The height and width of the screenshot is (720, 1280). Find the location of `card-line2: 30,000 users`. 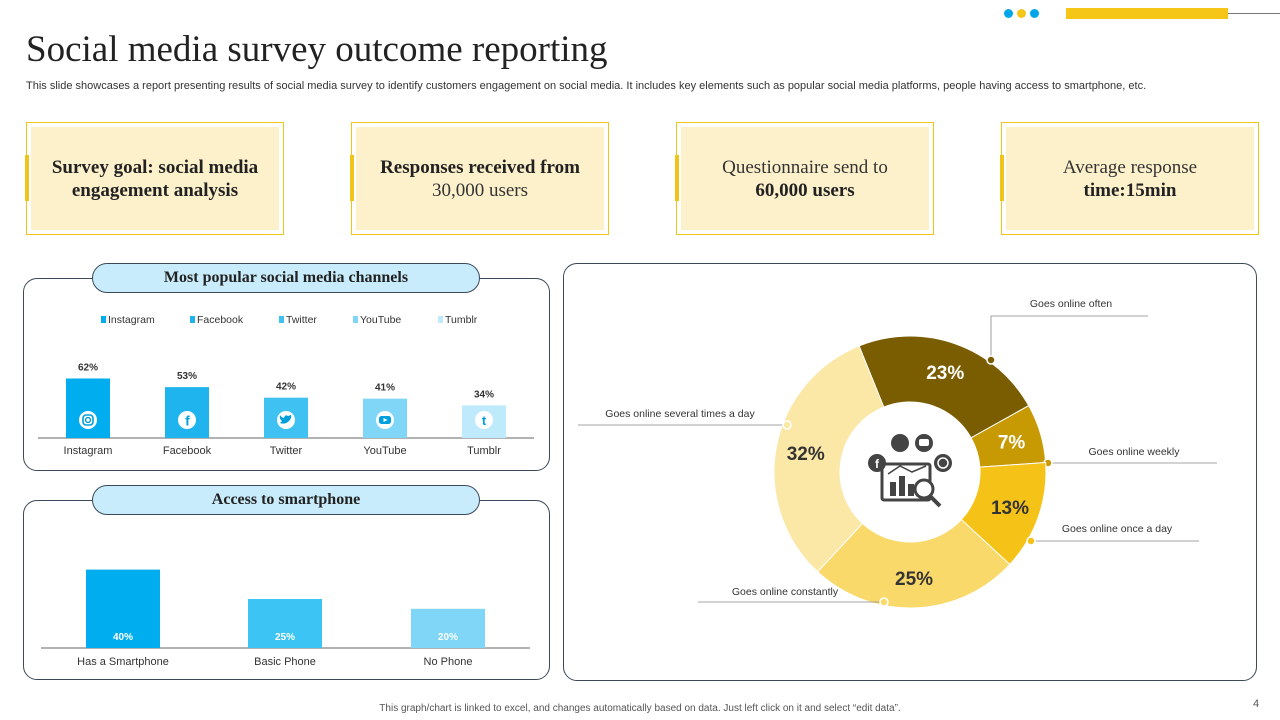

card-line2: 30,000 users is located at coordinates (480, 190).